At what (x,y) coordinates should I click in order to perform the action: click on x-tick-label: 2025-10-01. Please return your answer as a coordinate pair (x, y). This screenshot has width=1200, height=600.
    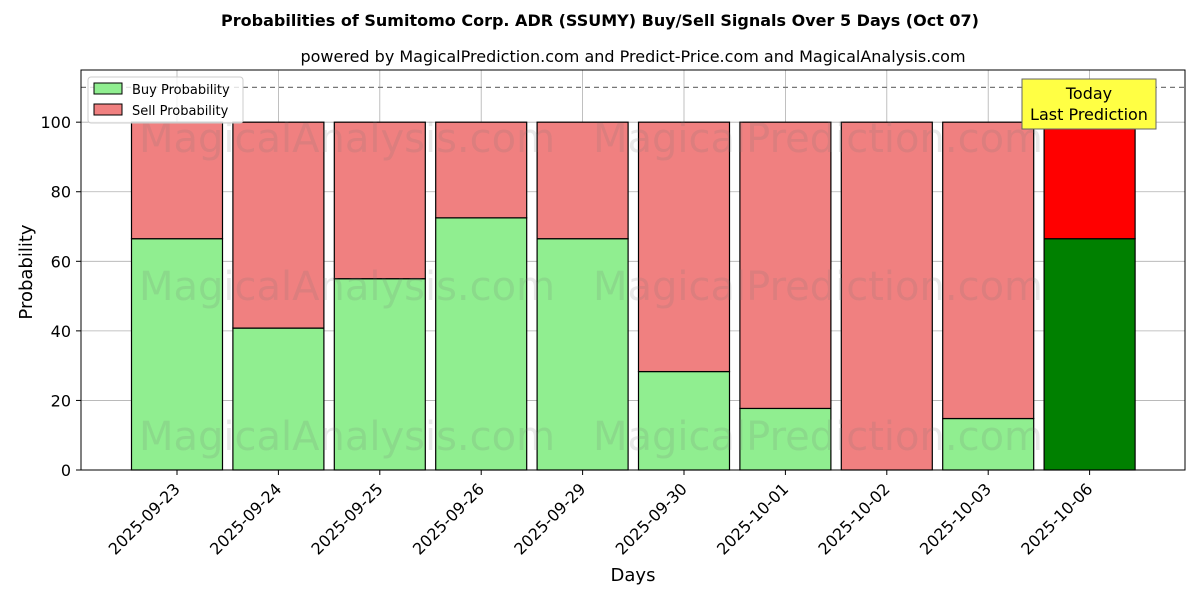
    Looking at the image, I should click on (752, 518).